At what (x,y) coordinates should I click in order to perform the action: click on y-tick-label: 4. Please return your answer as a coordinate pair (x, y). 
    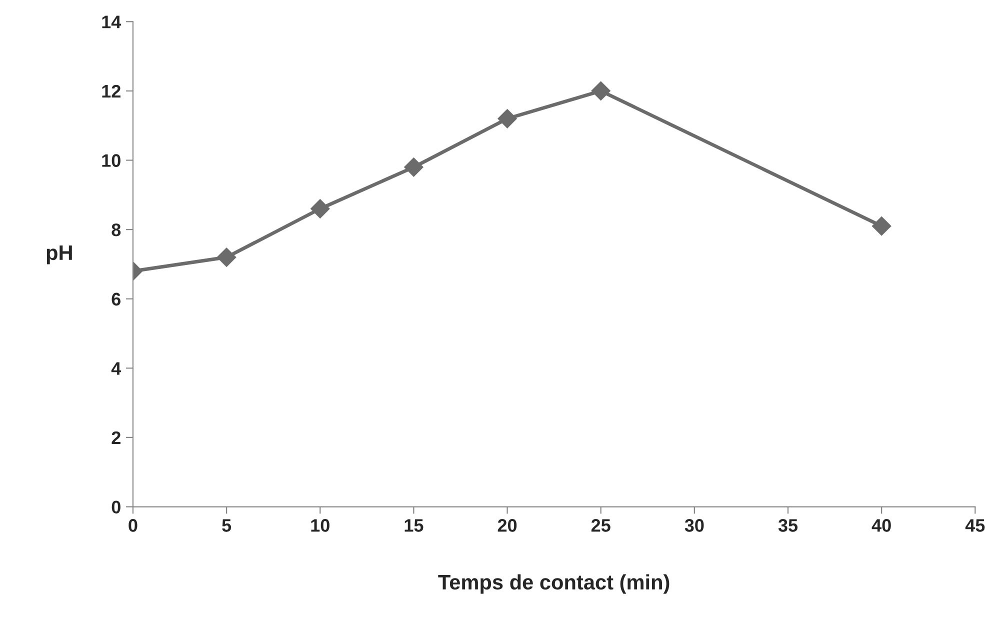
    Looking at the image, I should click on (116, 368).